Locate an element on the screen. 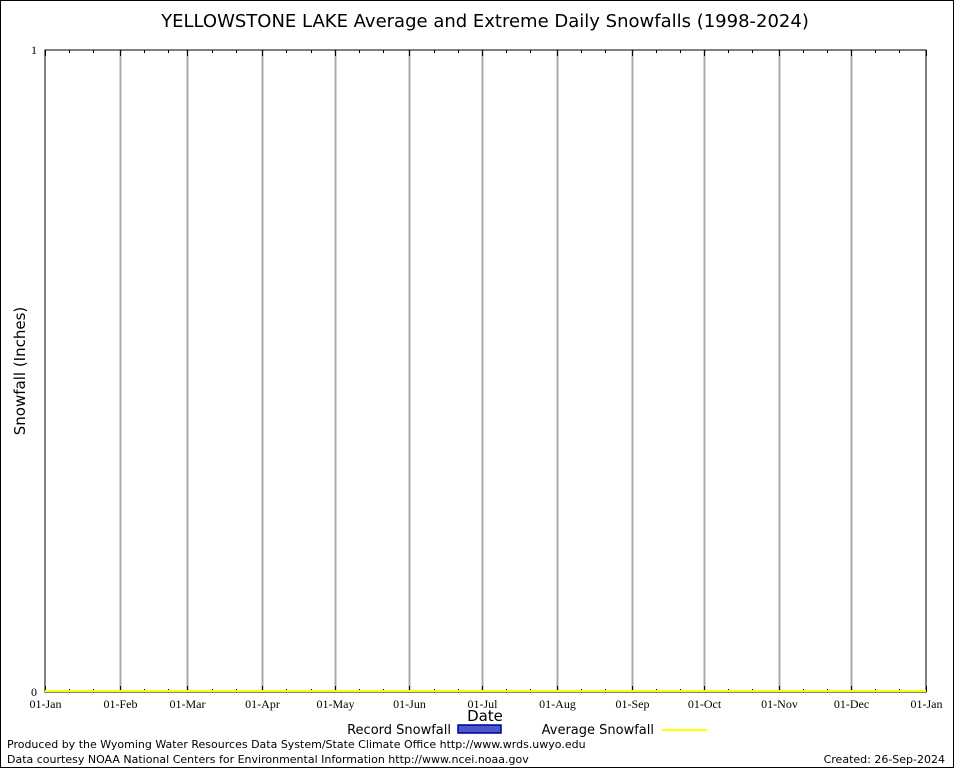  x-axis-label: Date is located at coordinates (485, 716).